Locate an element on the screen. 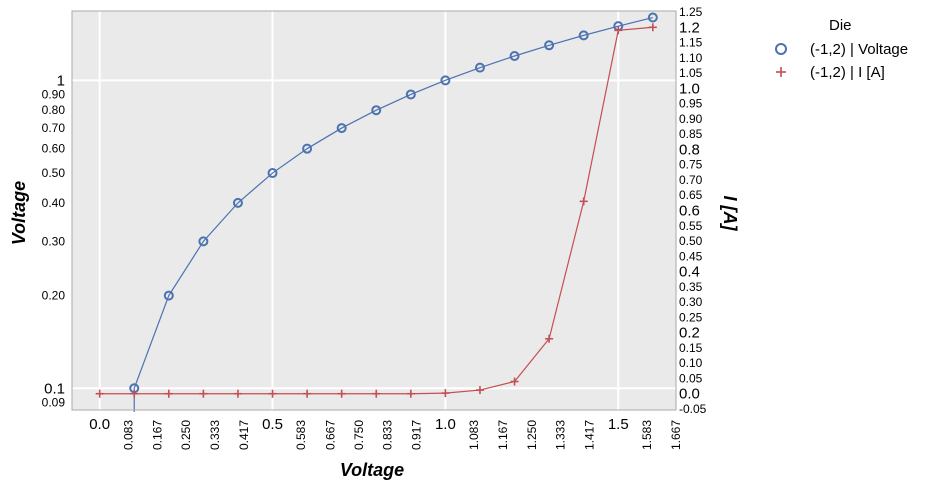 The height and width of the screenshot is (490, 939). y-right-tick-label: -0.05 is located at coordinates (693, 409).